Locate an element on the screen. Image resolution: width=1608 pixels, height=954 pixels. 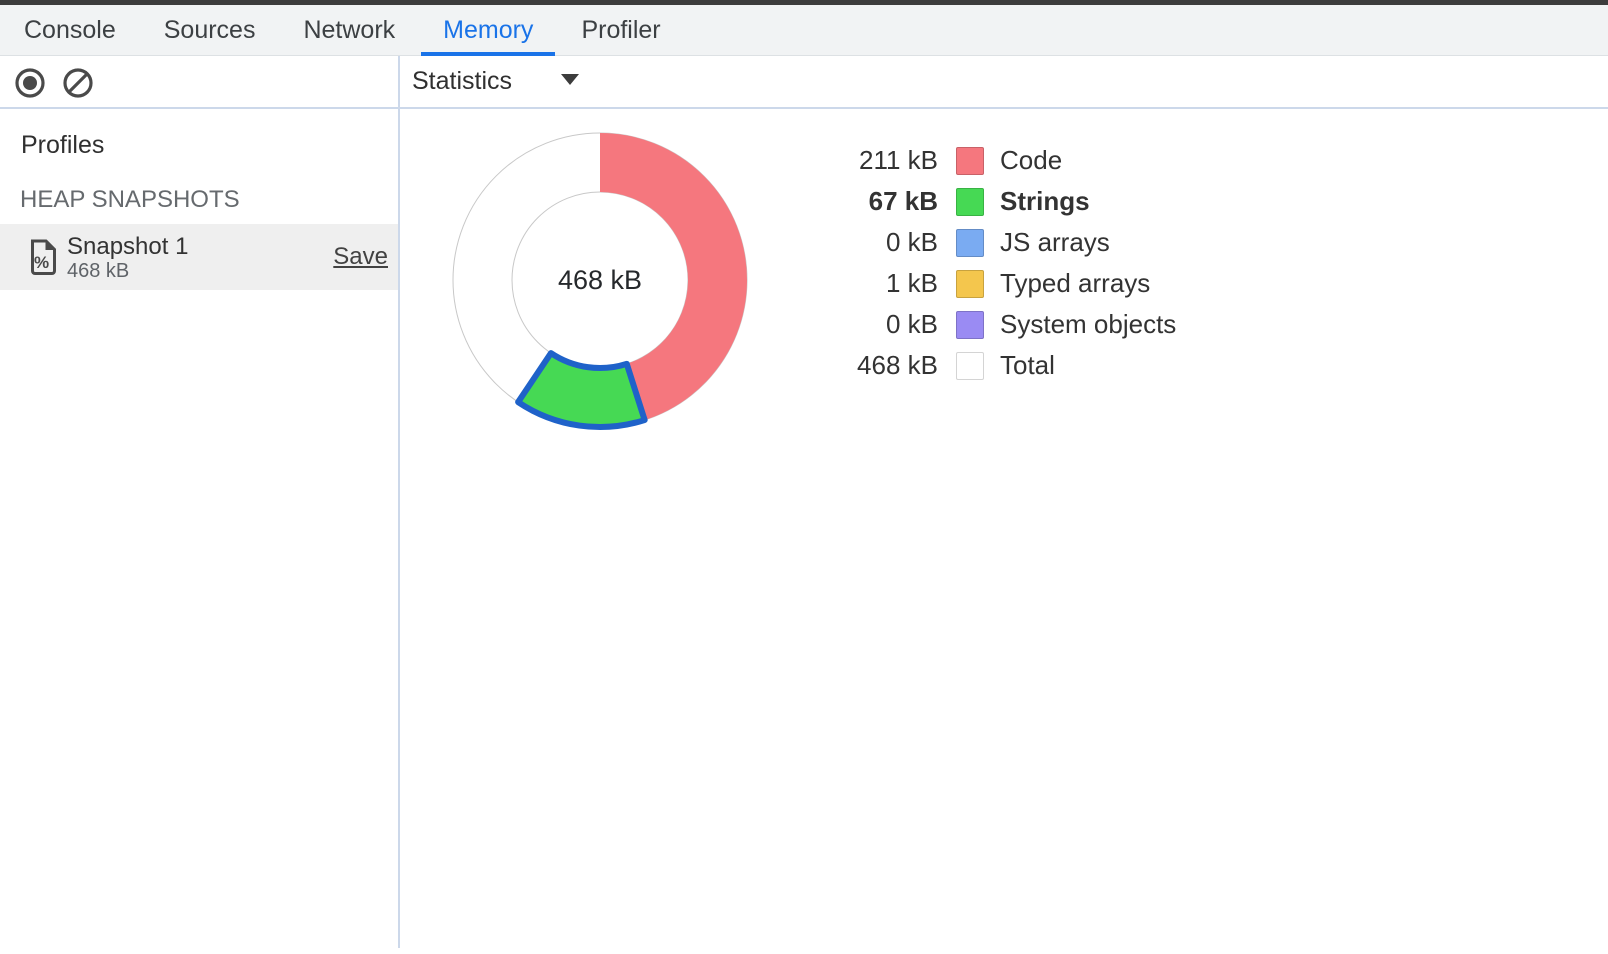
legend-label: Total is located at coordinates (1027, 365).